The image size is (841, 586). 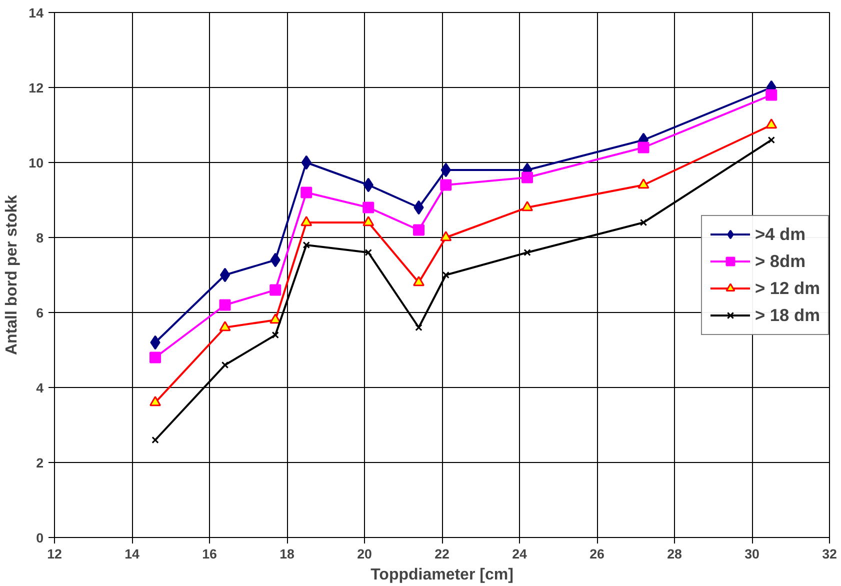 I want to click on x-tick-label: 24, so click(x=520, y=554).